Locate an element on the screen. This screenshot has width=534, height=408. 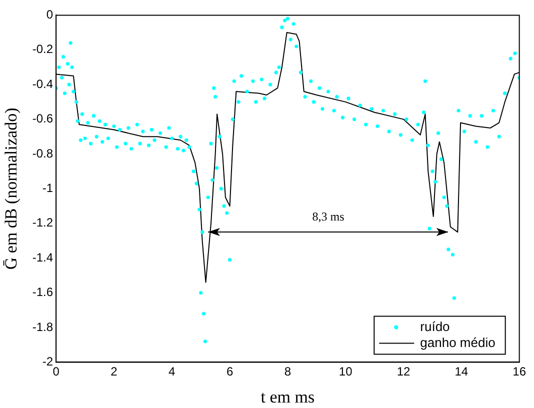
y-tick-label: -0.6 is located at coordinates (43, 119).